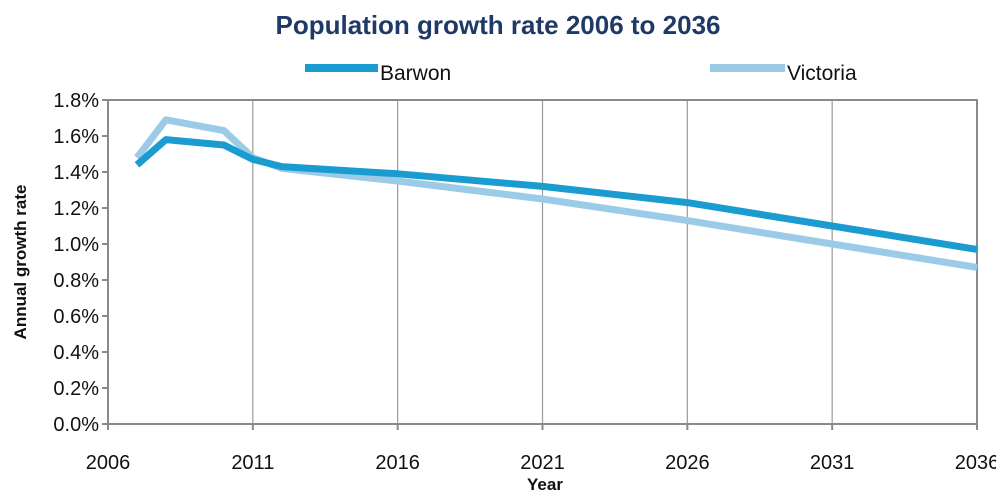 This screenshot has width=996, height=491. What do you see at coordinates (541, 449) in the screenshot?
I see `x-axis-ticks: 2006 2011 2016 2021 2026 2031 2036` at bounding box center [541, 449].